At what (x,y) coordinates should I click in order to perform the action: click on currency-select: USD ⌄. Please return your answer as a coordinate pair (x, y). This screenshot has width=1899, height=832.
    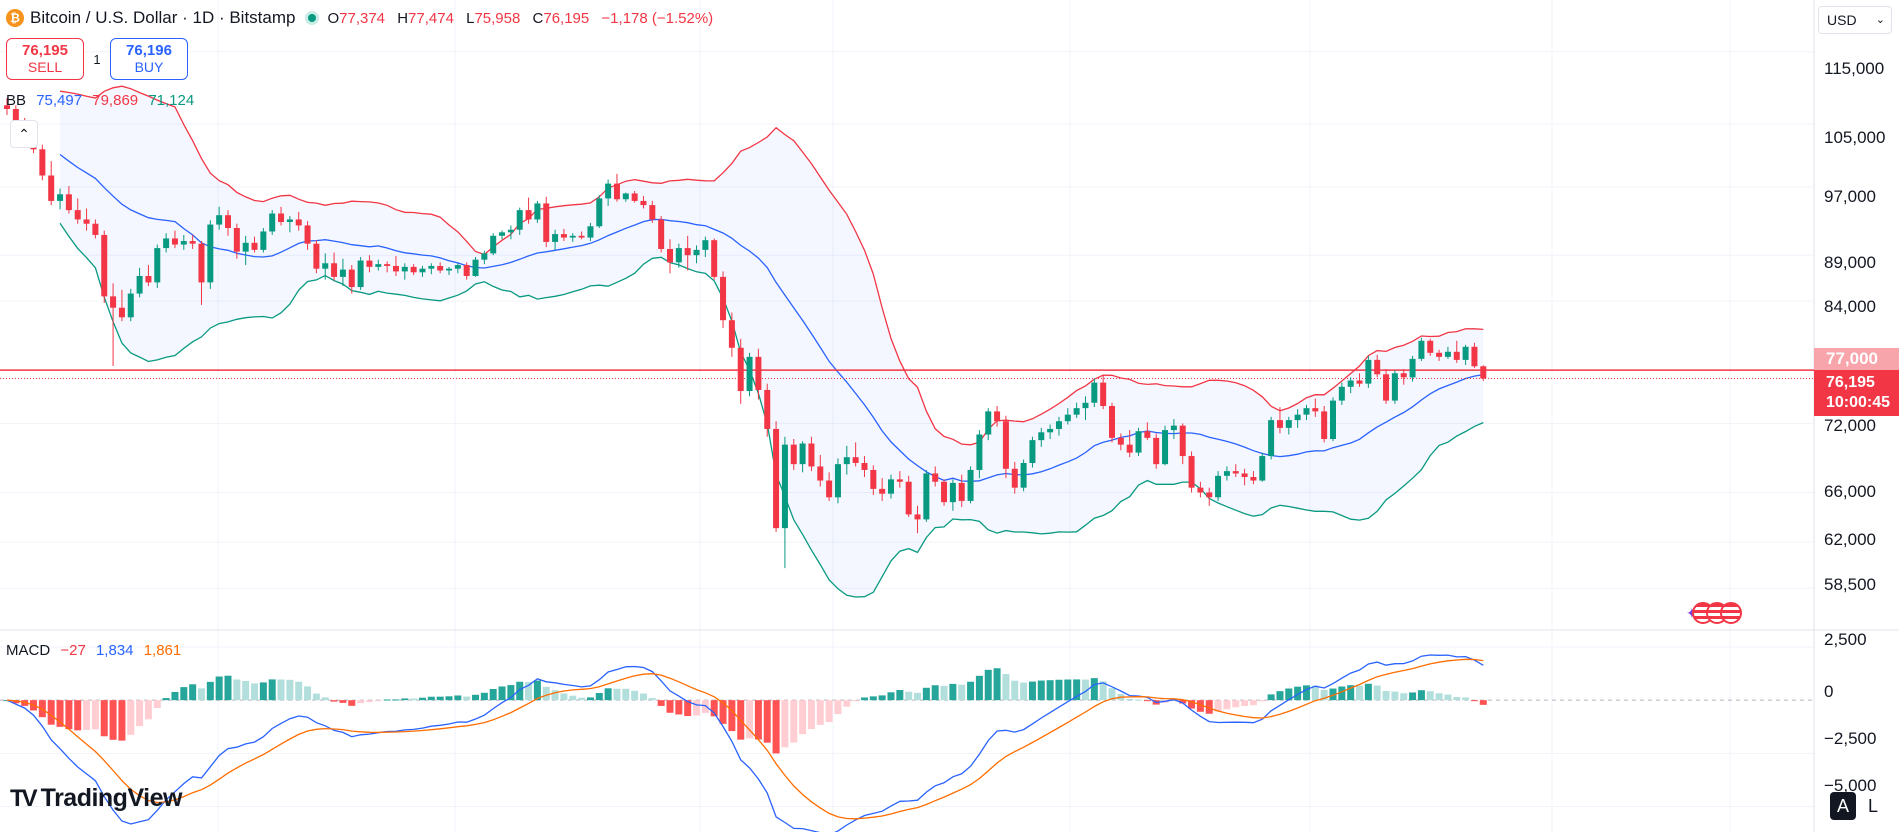
    Looking at the image, I should click on (1855, 20).